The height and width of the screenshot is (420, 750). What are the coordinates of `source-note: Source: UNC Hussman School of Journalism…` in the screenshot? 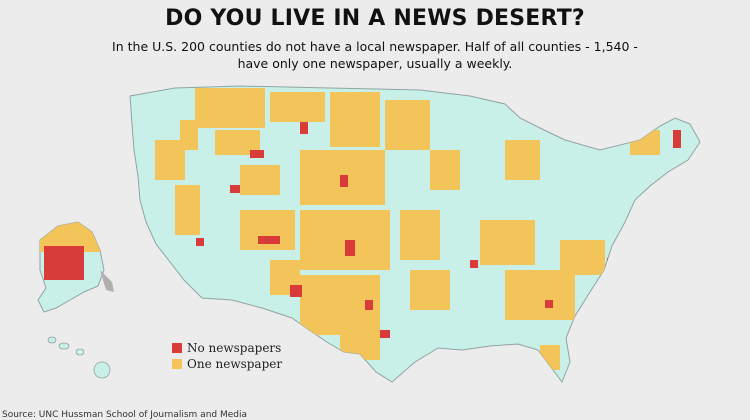 It's located at (125, 415).